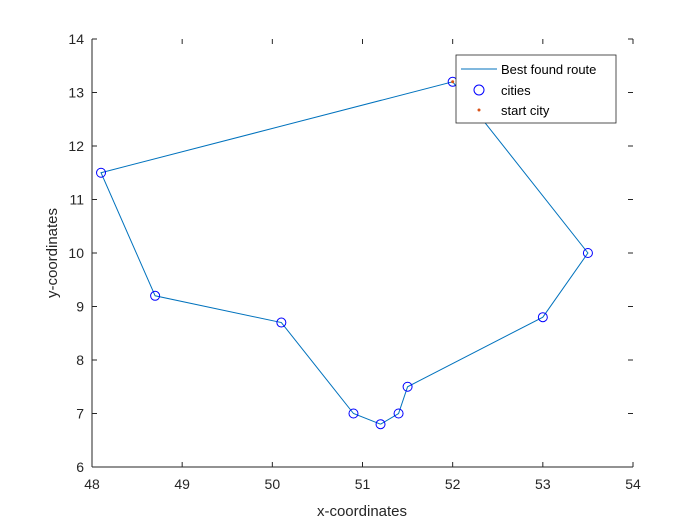 The image size is (700, 525). I want to click on y-tick-label: 6, so click(80, 467).